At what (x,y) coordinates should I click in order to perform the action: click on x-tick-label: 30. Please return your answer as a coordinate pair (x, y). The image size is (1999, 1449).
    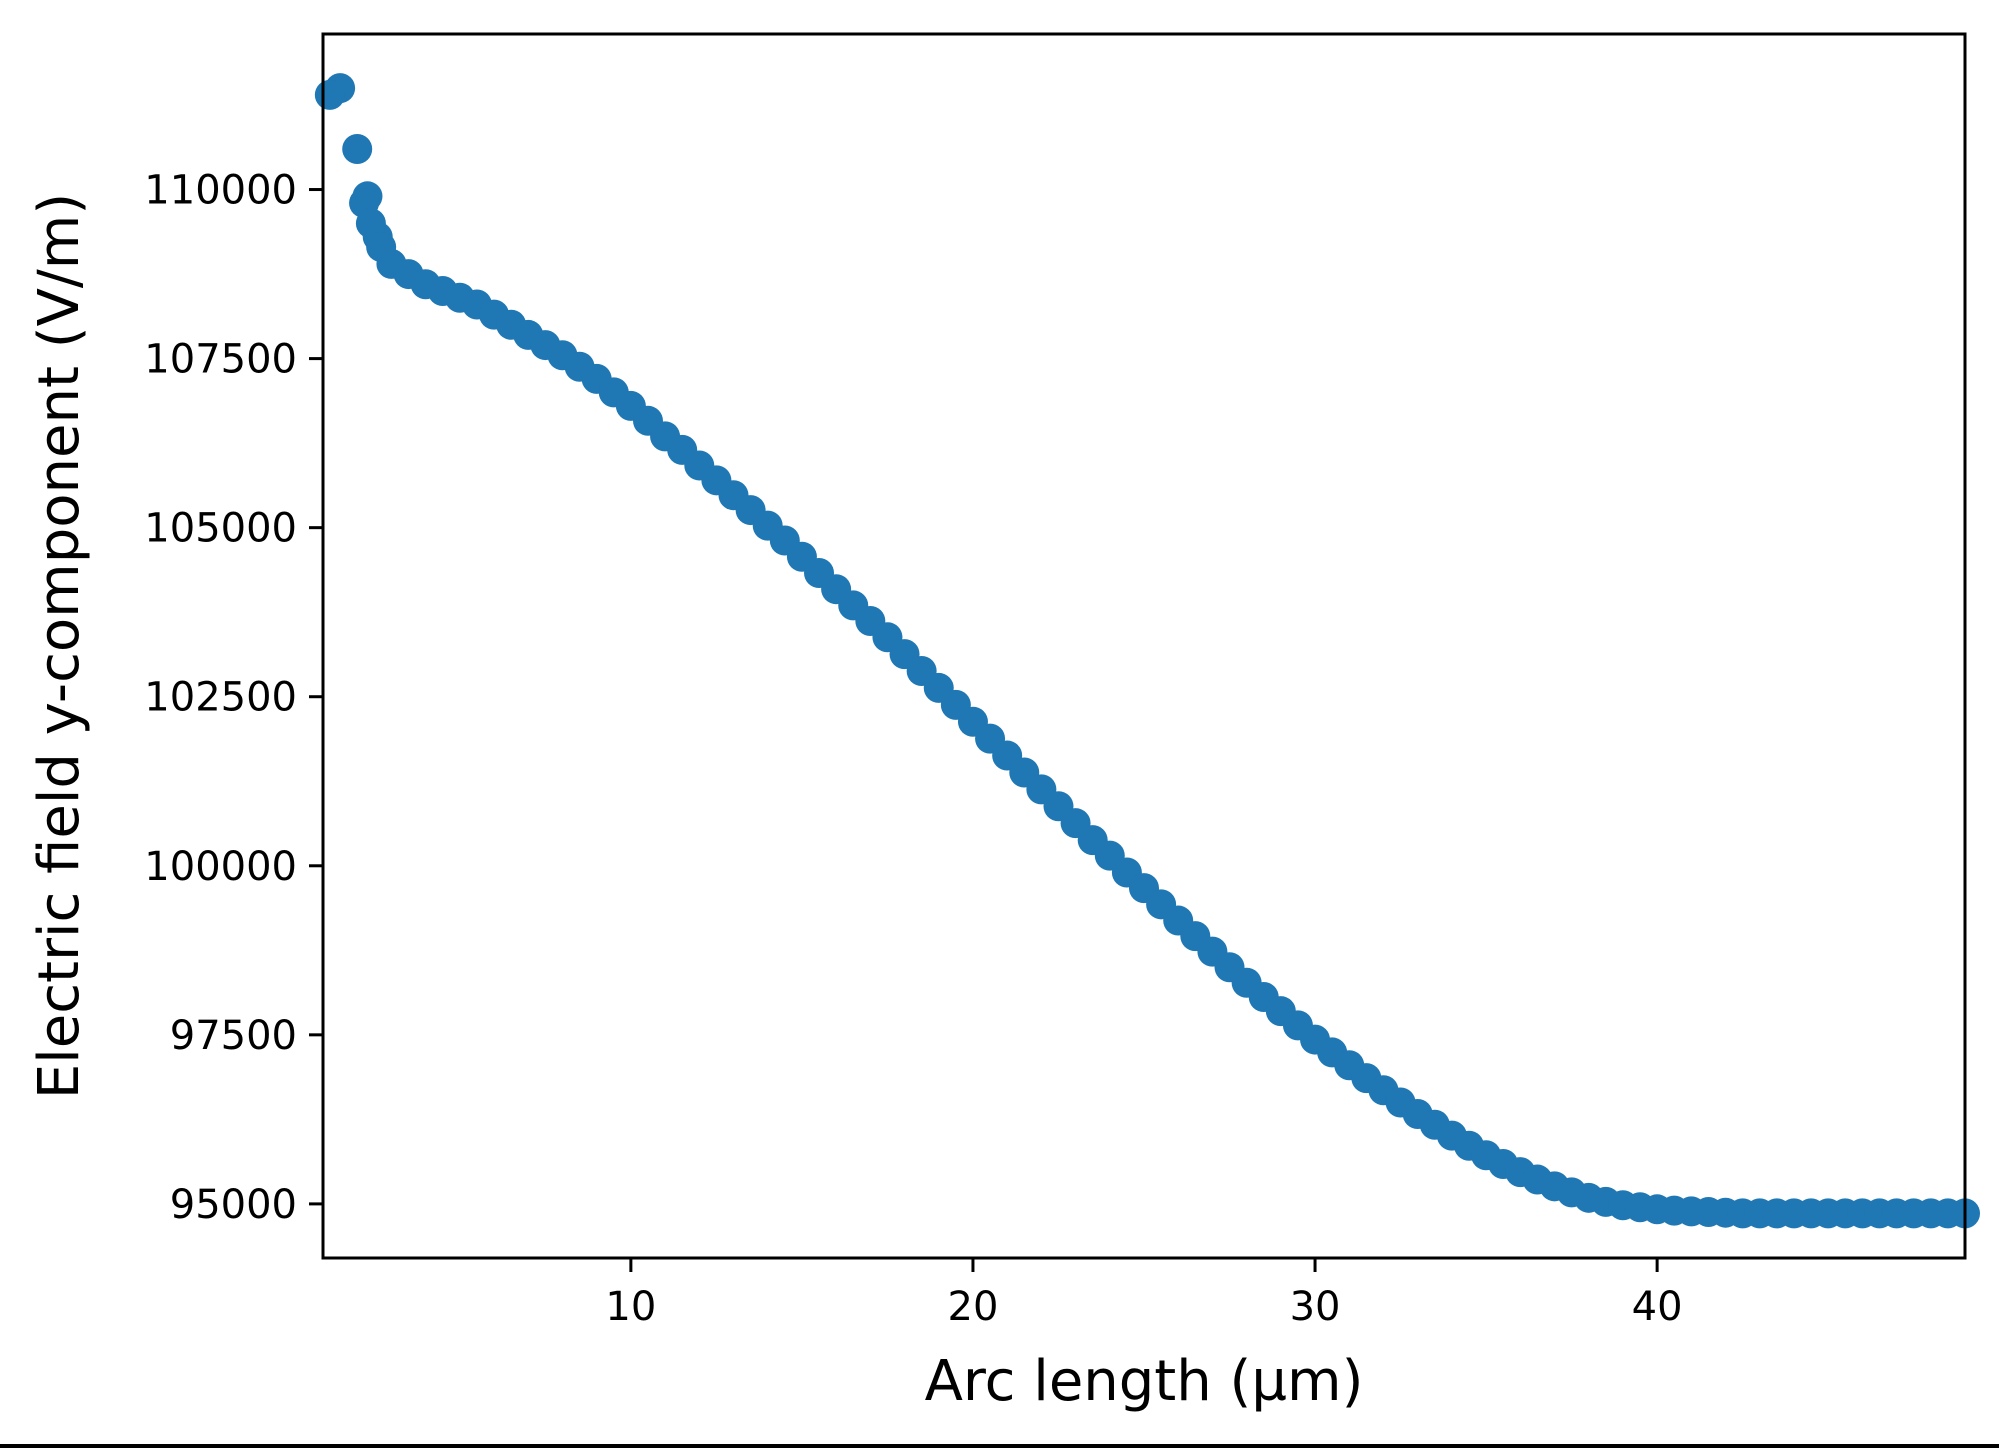
    Looking at the image, I should click on (1315, 1307).